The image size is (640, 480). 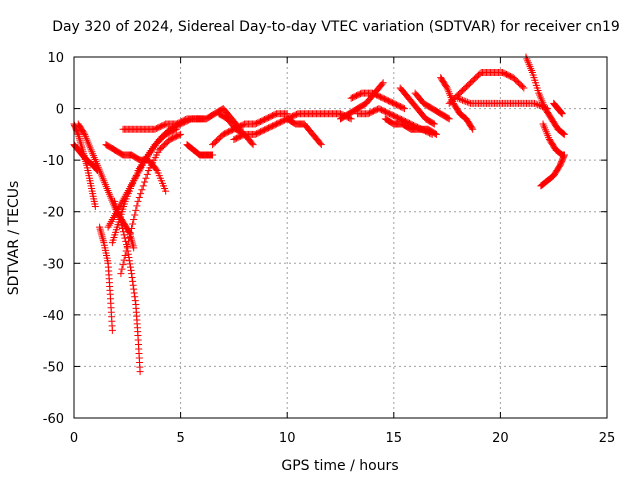 What do you see at coordinates (53, 264) in the screenshot?
I see `y-tick-label: -30` at bounding box center [53, 264].